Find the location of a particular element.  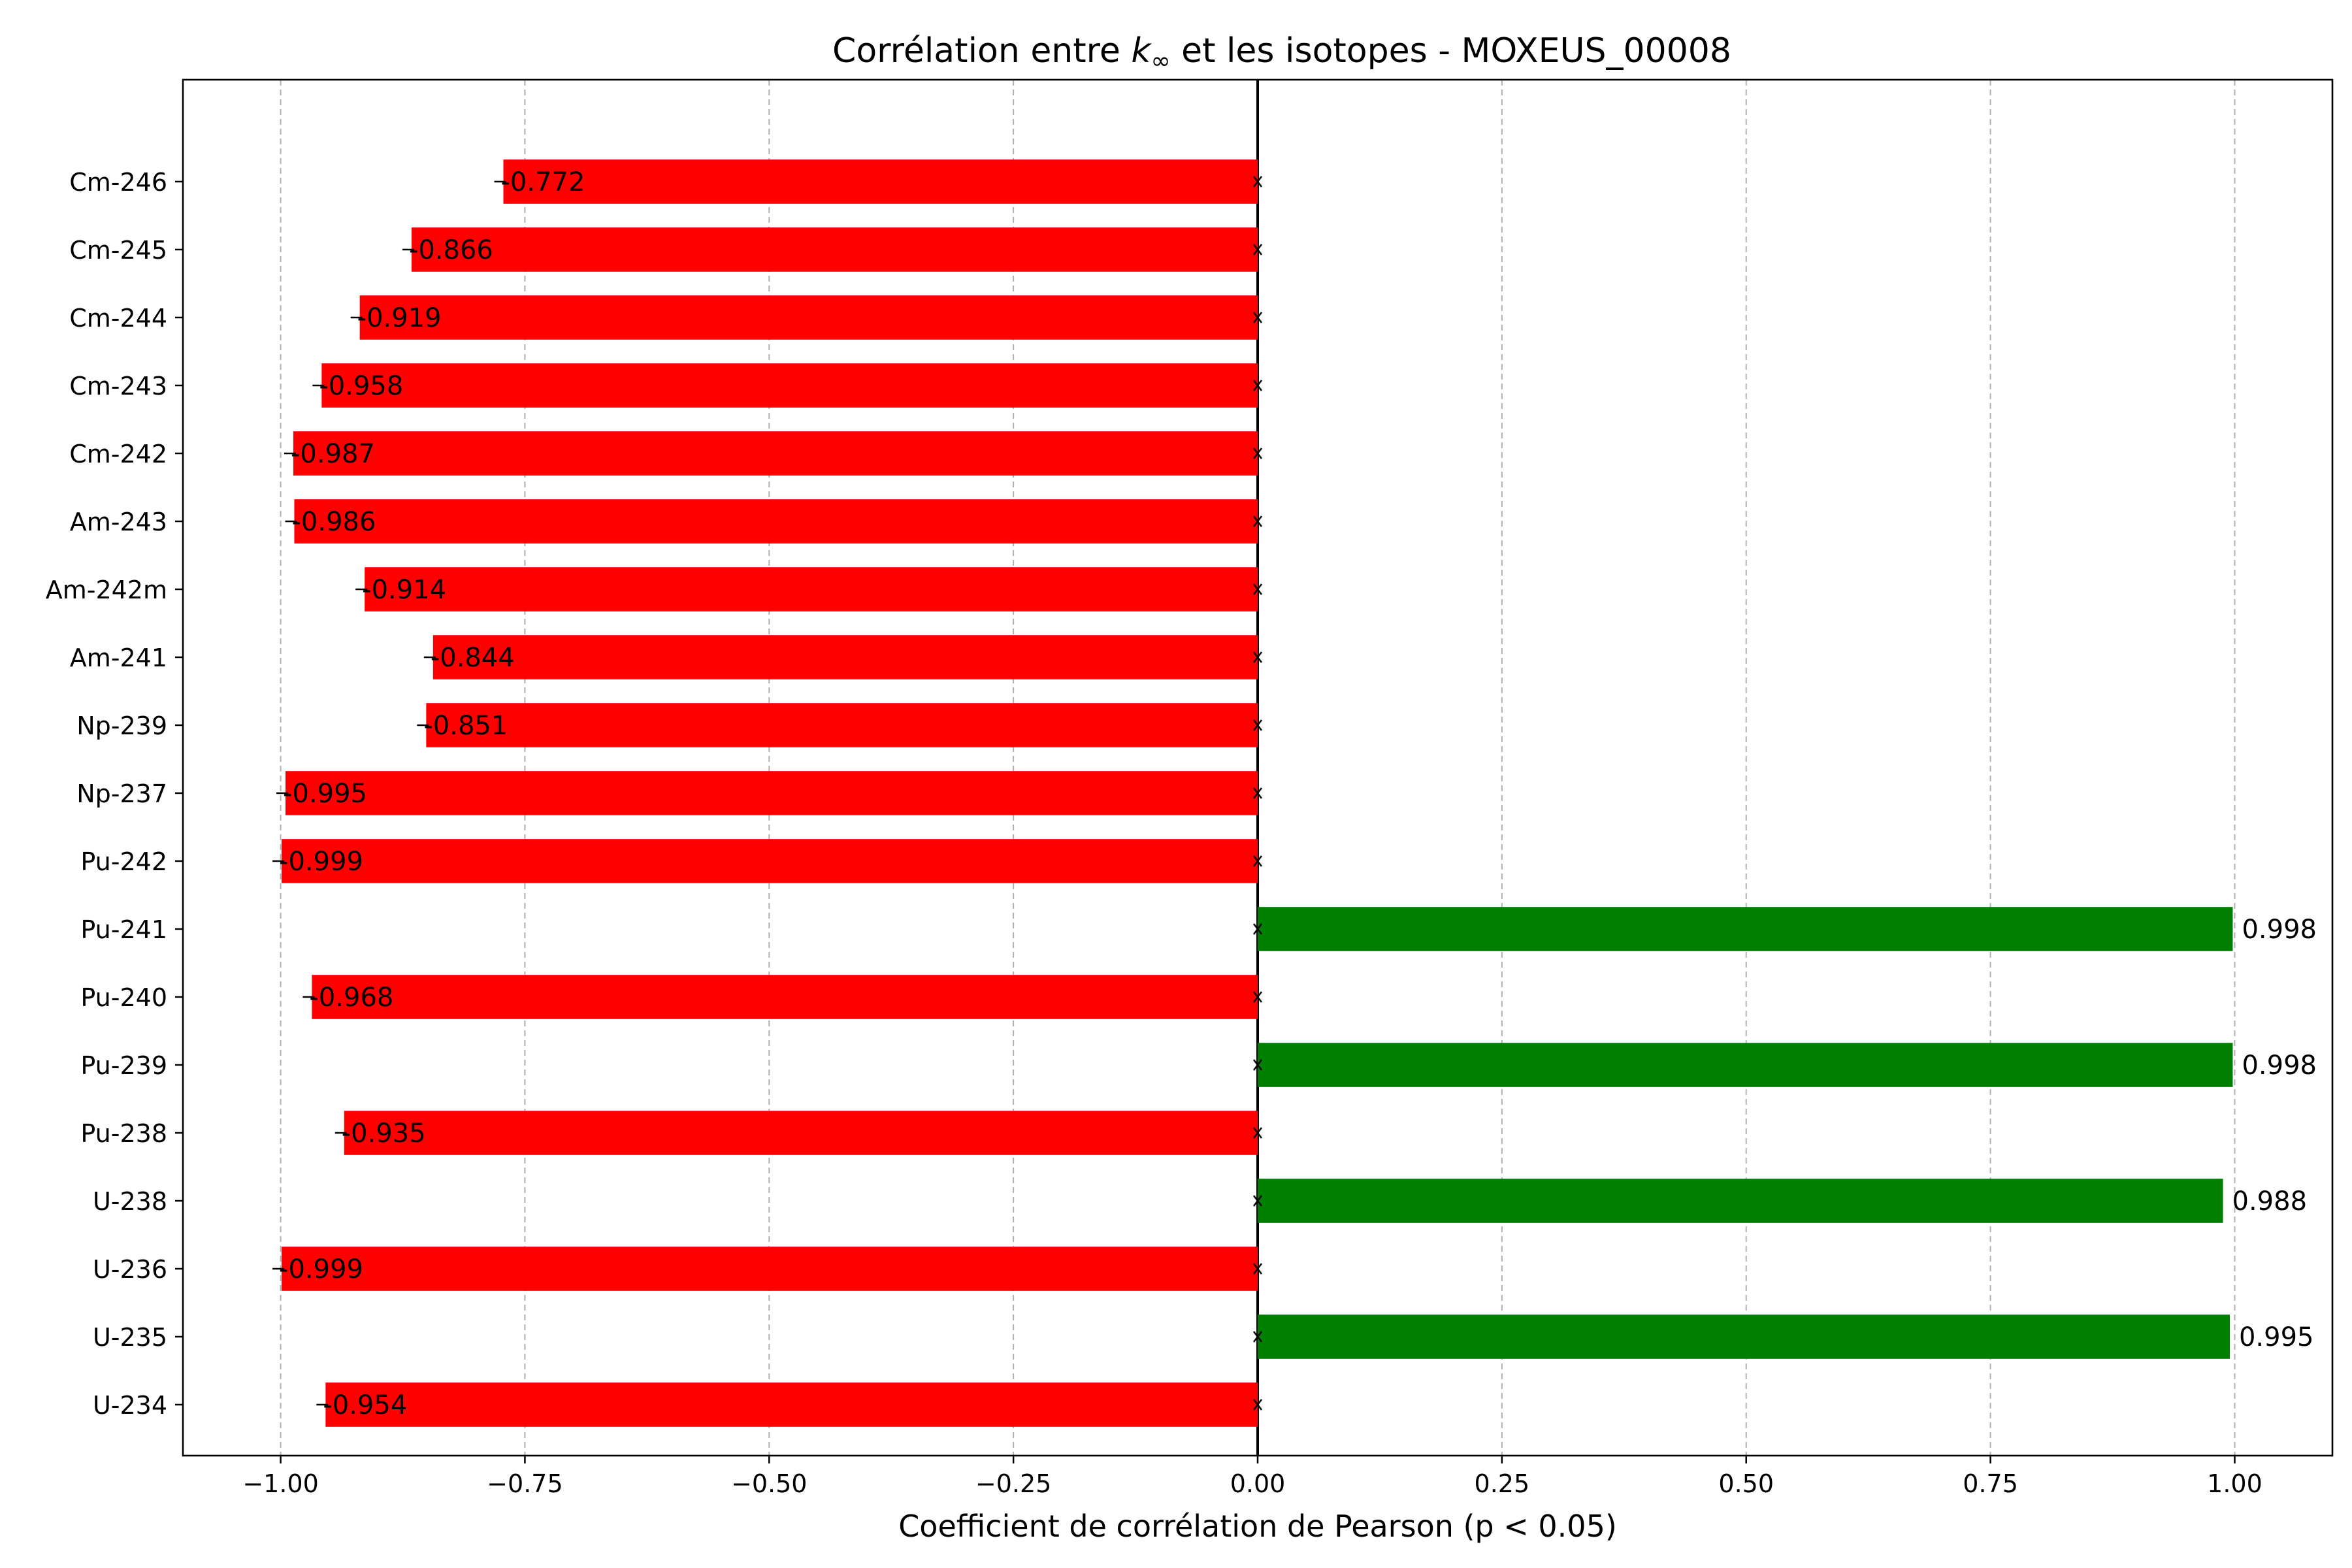

value-label-Am-241: -0.844 is located at coordinates (473, 658).